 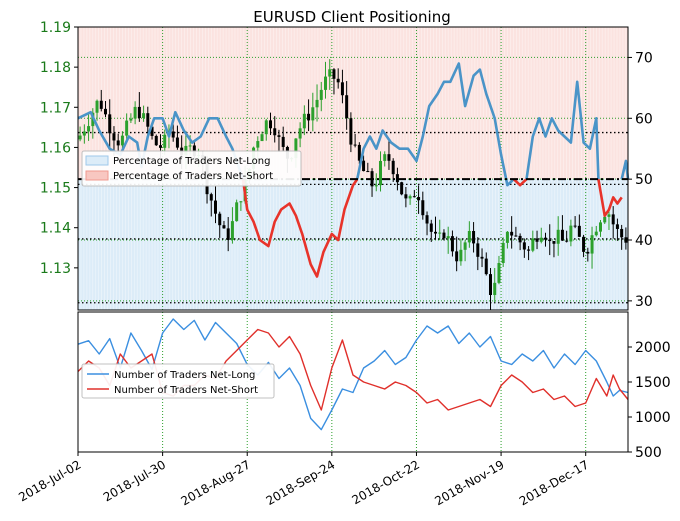 I want to click on x-tick-label: 2018-Jul-02, so click(x=49, y=480).